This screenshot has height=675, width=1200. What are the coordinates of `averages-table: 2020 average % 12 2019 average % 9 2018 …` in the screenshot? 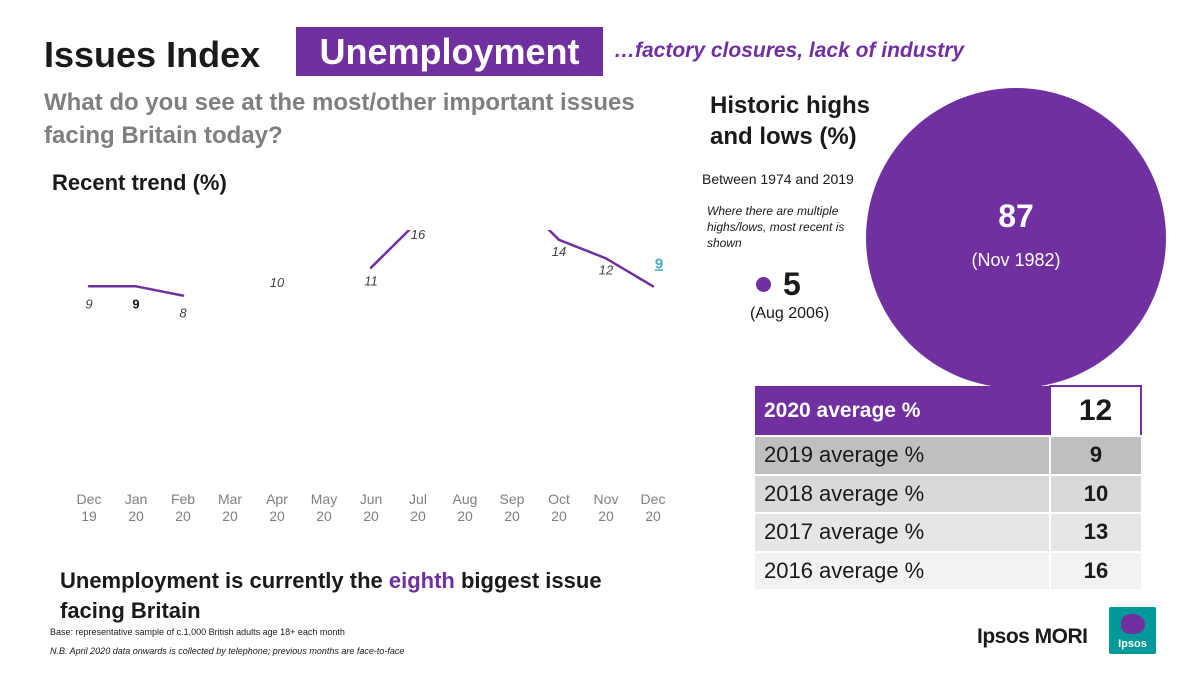 It's located at (948, 488).